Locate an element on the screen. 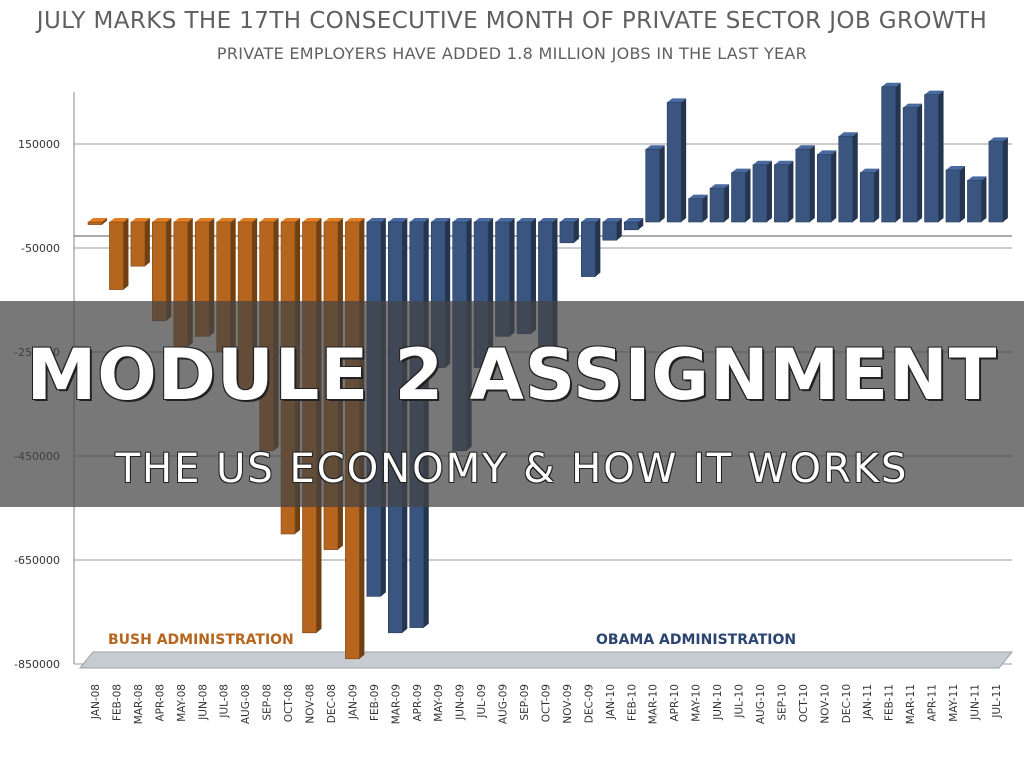 Image resolution: width=1024 pixels, height=768 pixels. x-tick-label: SEP-08 is located at coordinates (268, 702).